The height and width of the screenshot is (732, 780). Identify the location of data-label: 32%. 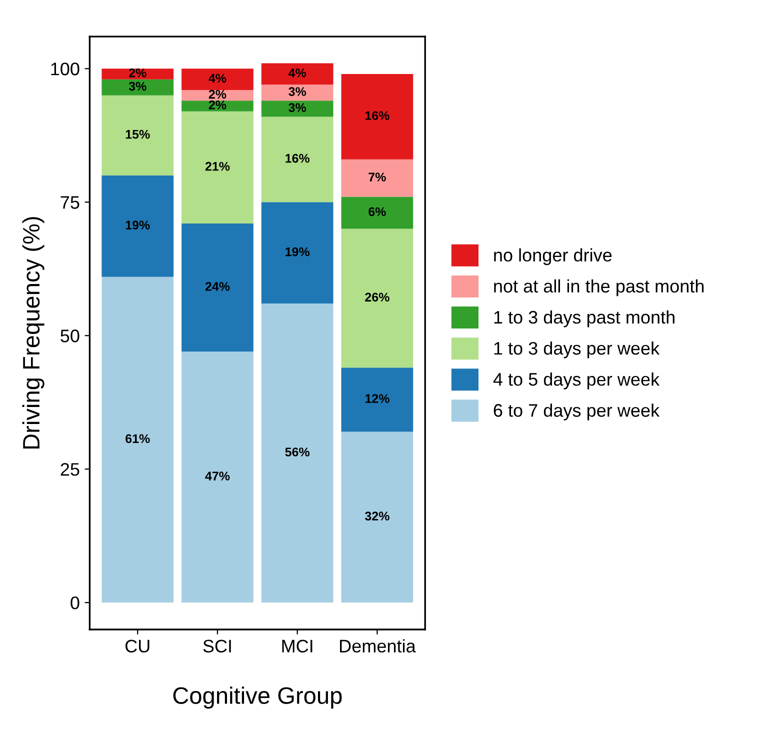
(377, 516).